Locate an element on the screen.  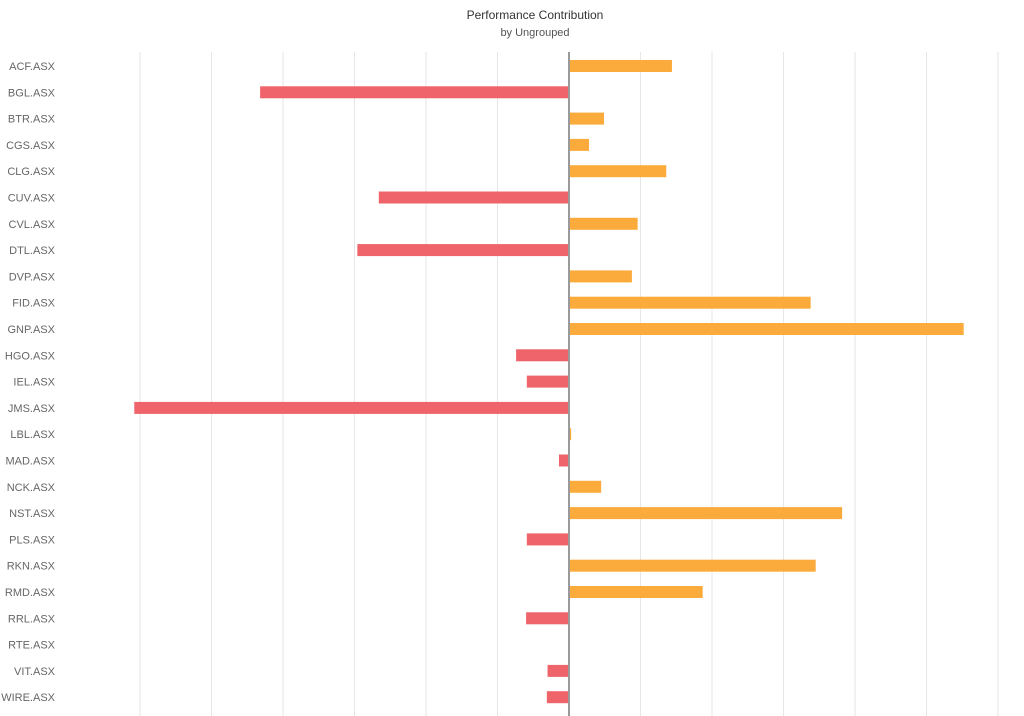
category-label: DVP.ASX is located at coordinates (32, 277).